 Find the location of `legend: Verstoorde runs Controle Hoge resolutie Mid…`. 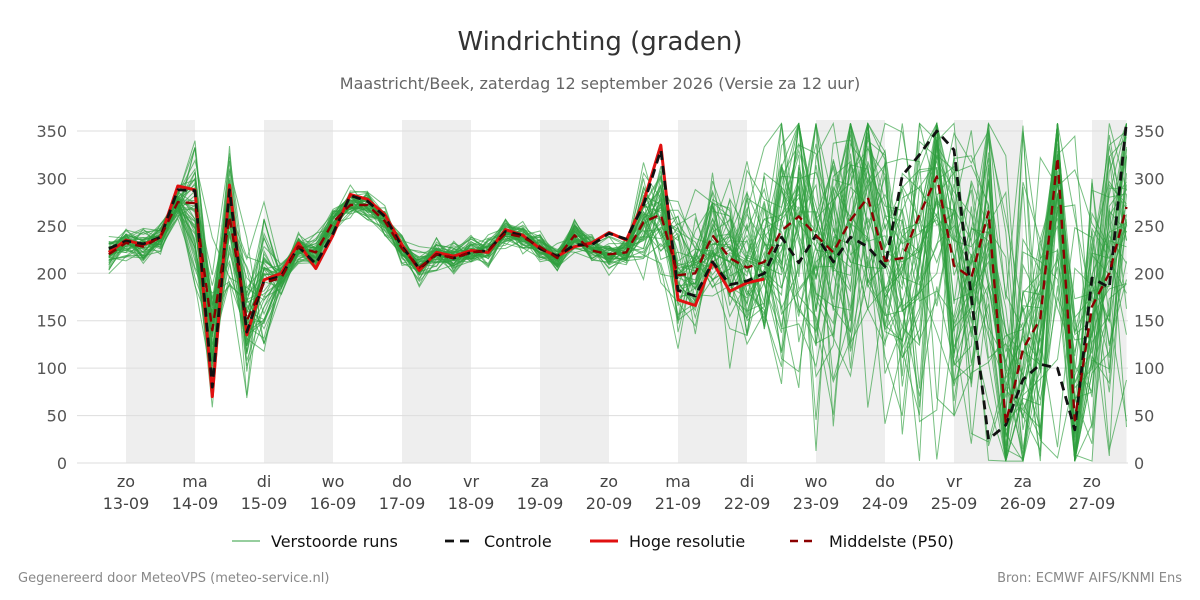

legend: Verstoorde runs Controle Hoge resolutie Mid… is located at coordinates (593, 541).